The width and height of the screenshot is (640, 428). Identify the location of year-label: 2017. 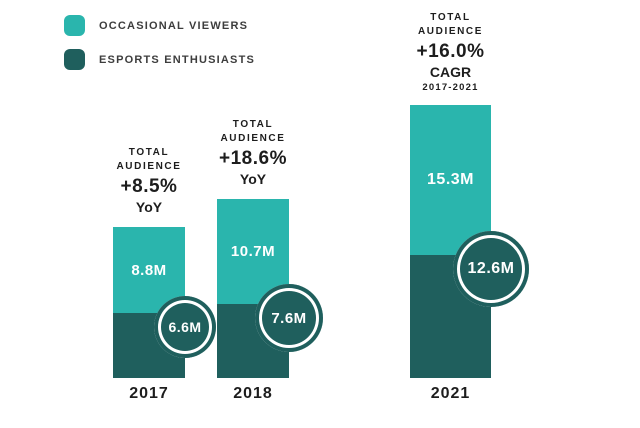
(149, 393).